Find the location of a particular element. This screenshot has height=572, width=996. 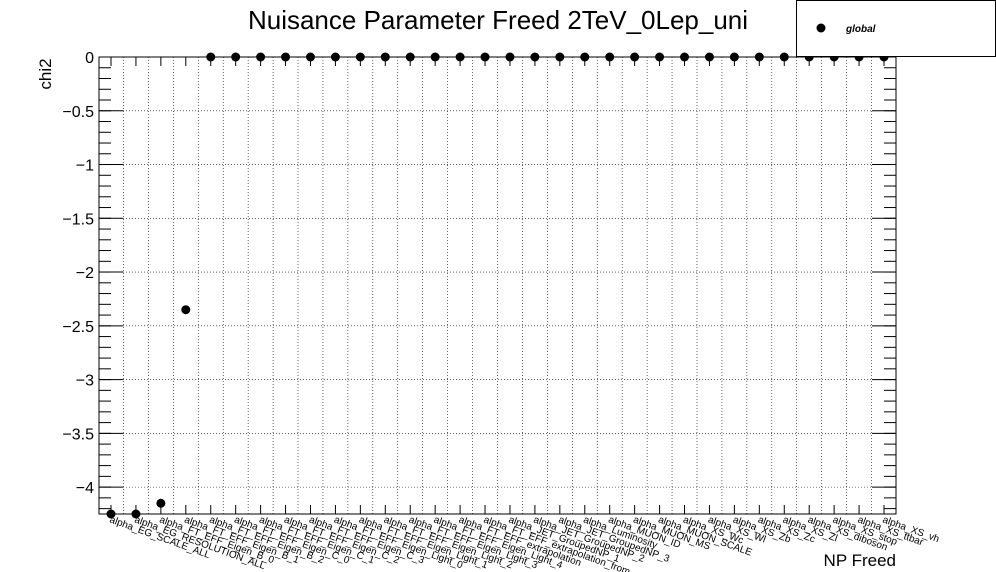

y-tick-label: −1 is located at coordinates (85, 166).